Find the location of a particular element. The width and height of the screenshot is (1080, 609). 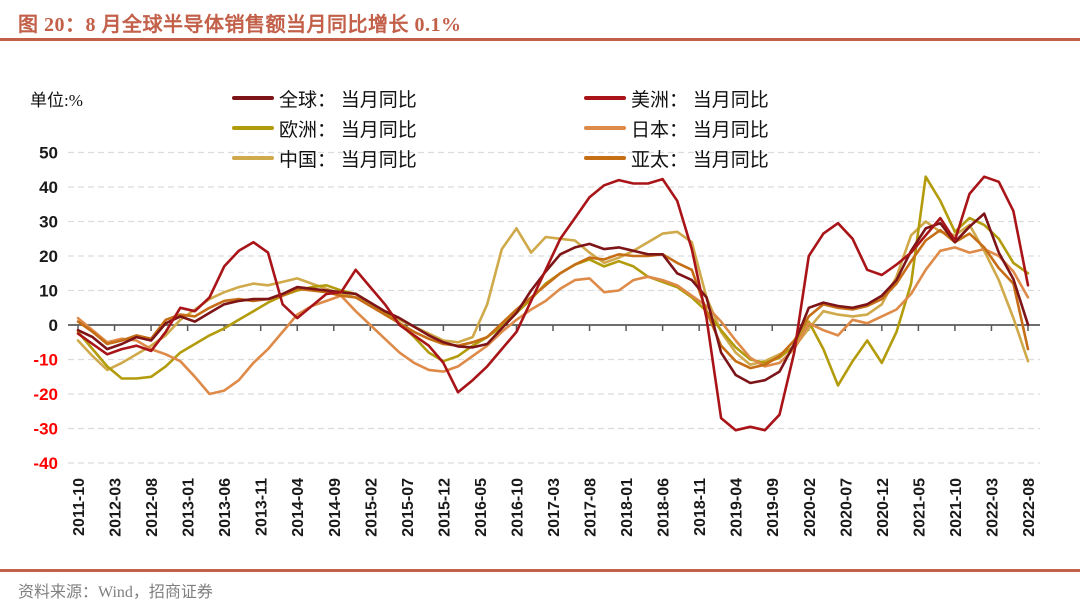

legend-label: 全球： 当月同比 is located at coordinates (348, 100).